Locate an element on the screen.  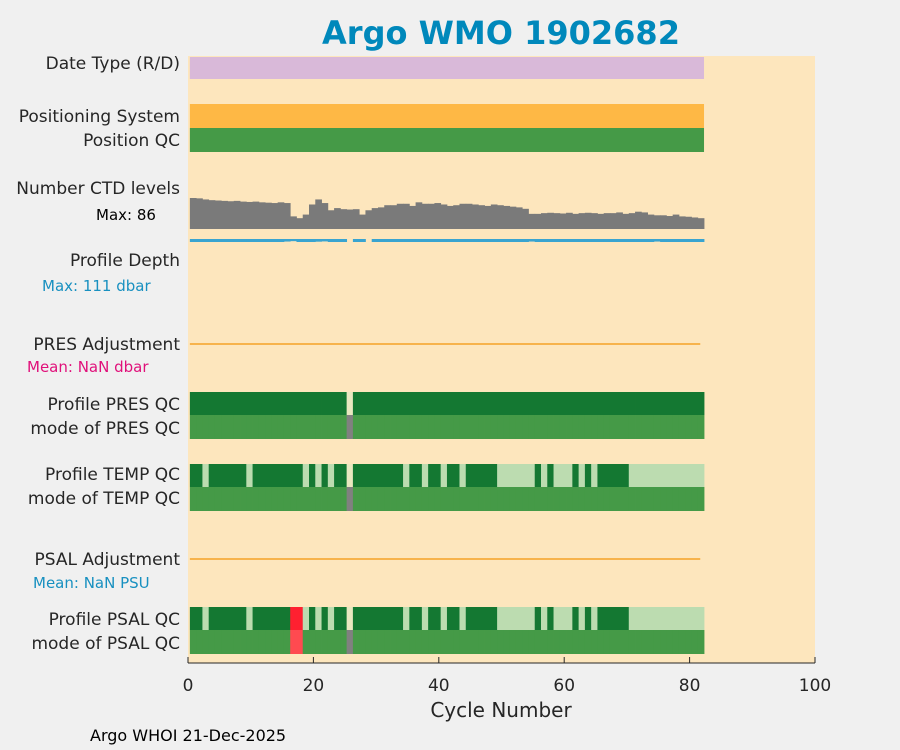
x-tick-label: 0 is located at coordinates (188, 686).